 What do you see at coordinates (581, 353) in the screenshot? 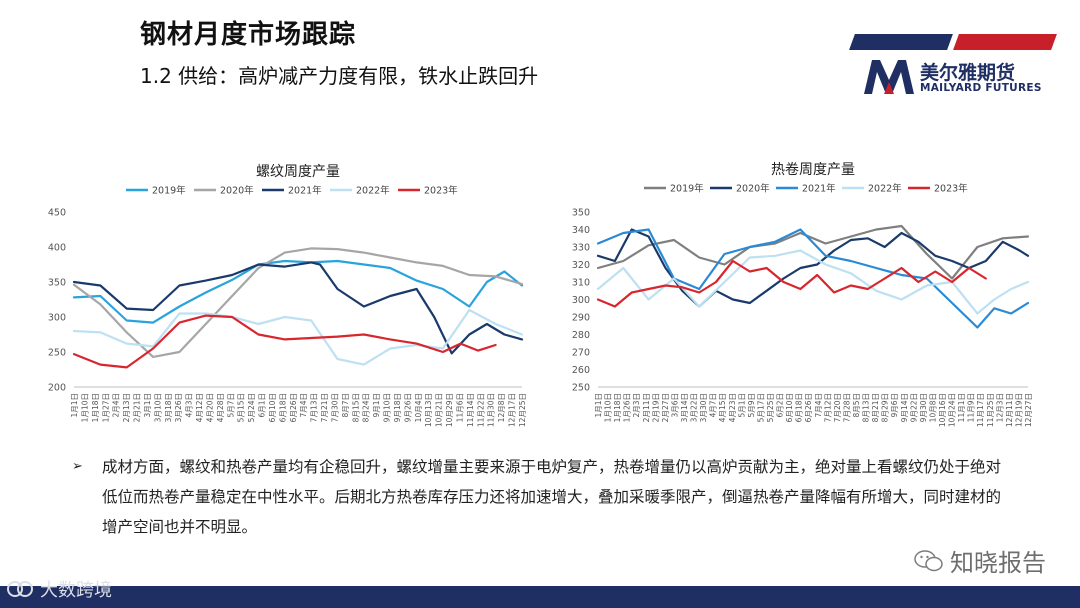
I see `y-tick-label: 270` at bounding box center [581, 353].